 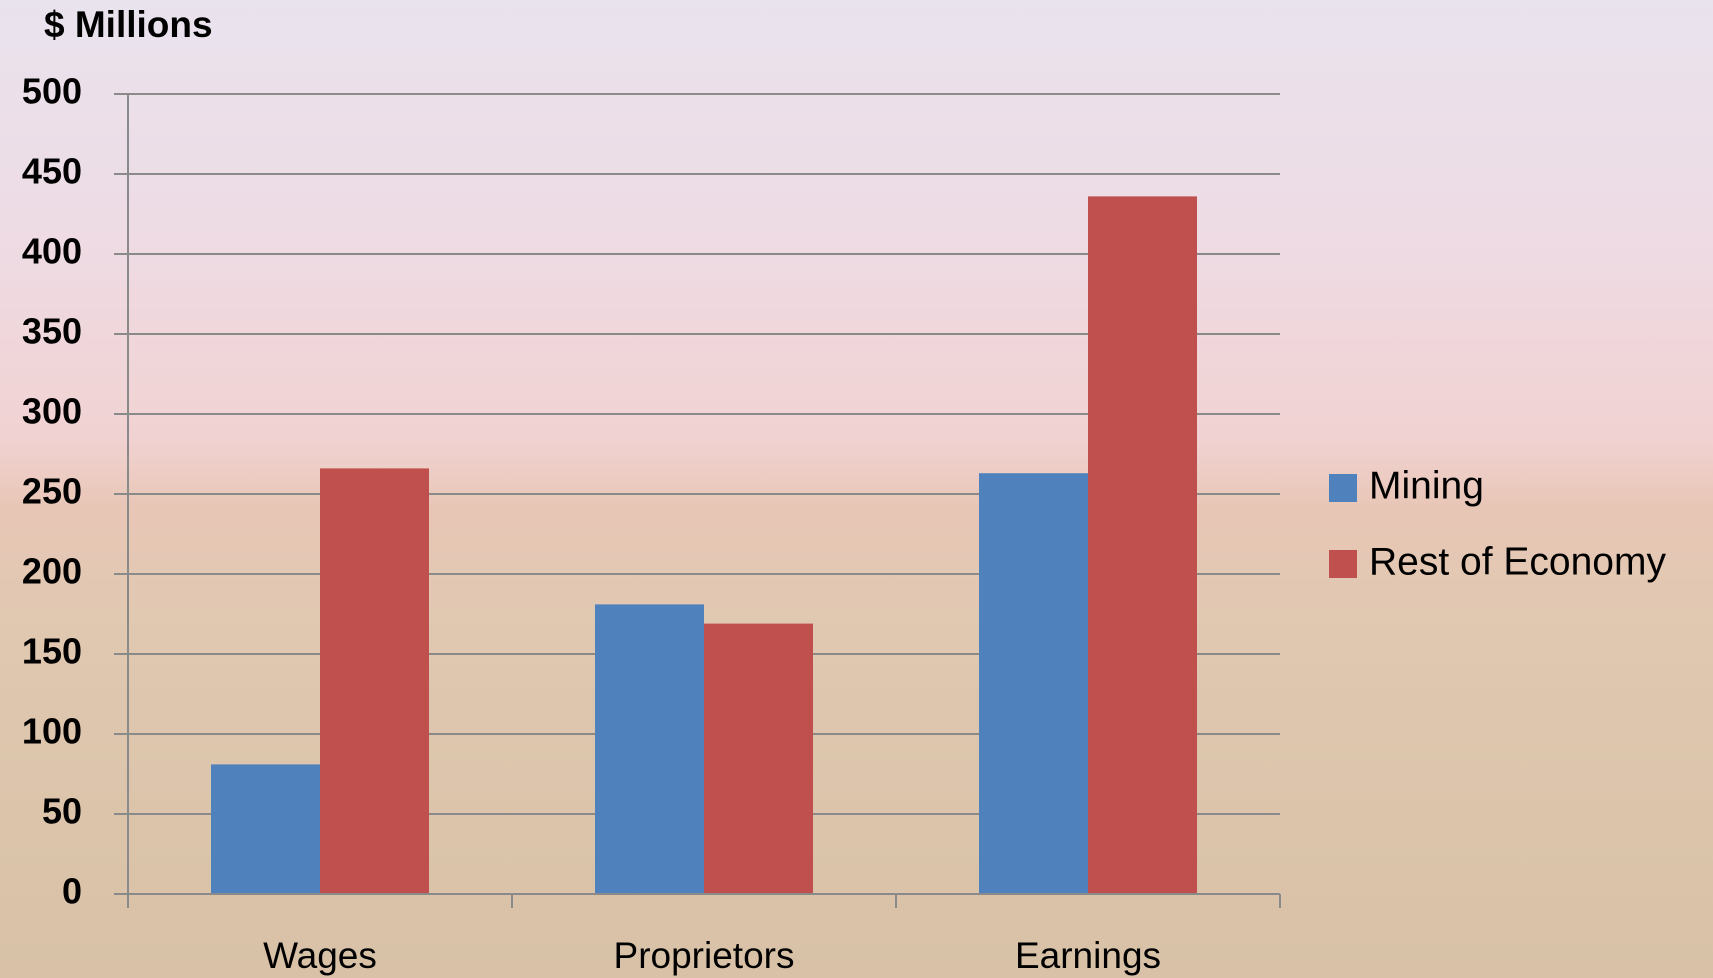 What do you see at coordinates (52, 171) in the screenshot?
I see `y-tick-label: 450` at bounding box center [52, 171].